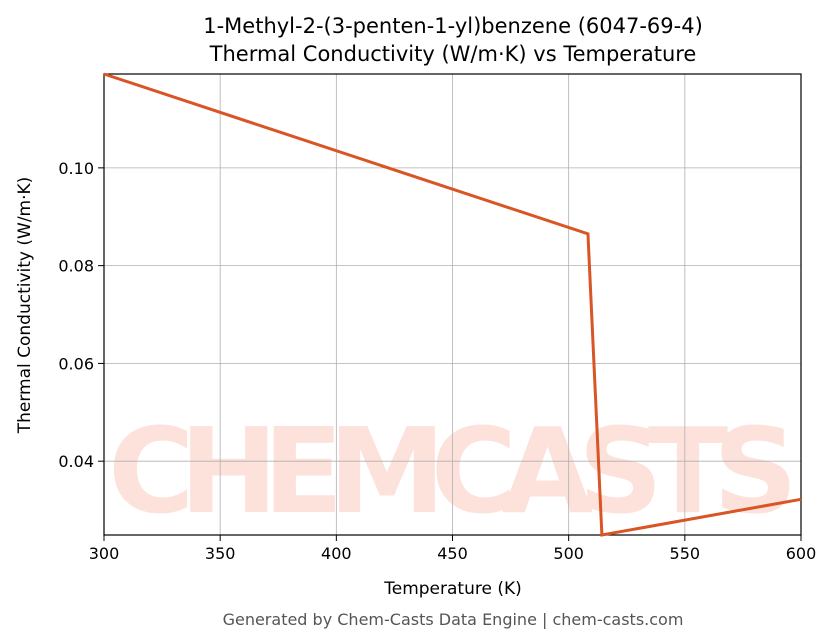 The height and width of the screenshot is (644, 836). I want to click on x-axis-title: Temperature (K), so click(452, 589).